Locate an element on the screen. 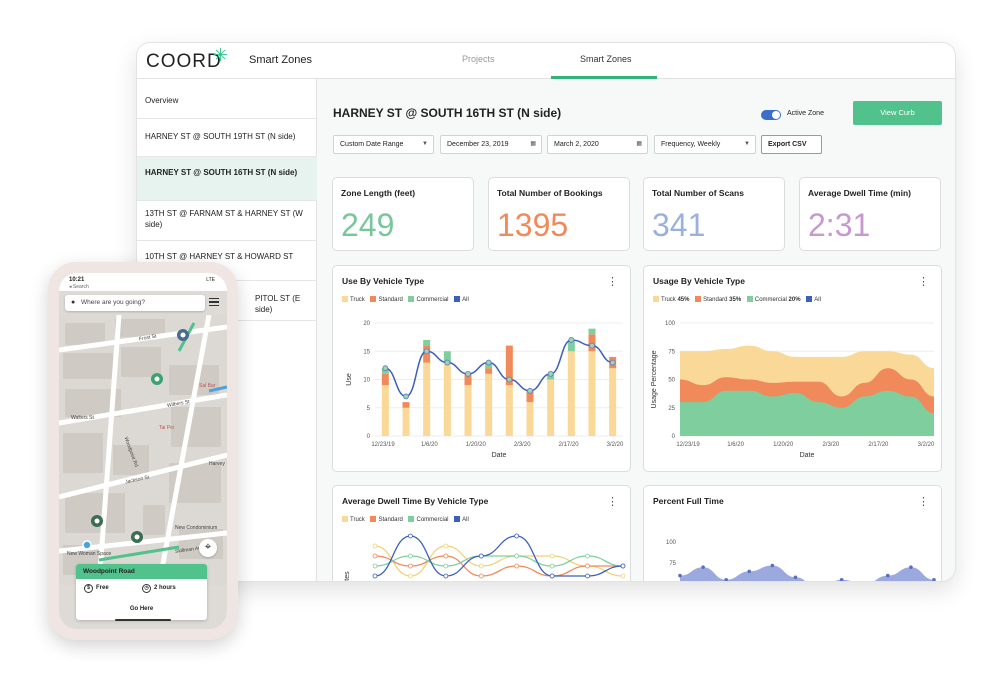 The image size is (1000, 700). poi-label: Sal Bar is located at coordinates (207, 386).